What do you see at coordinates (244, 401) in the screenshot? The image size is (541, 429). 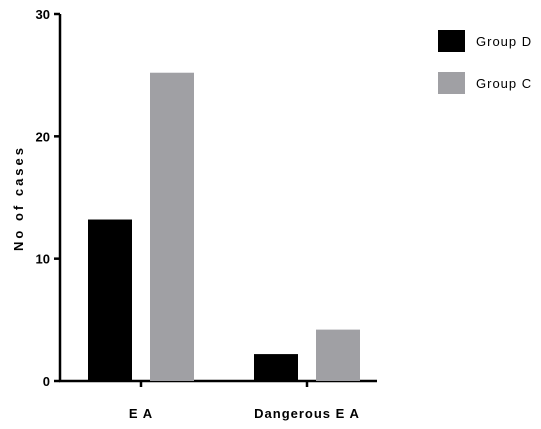 I see `category-labels: E A Dangerous E A` at bounding box center [244, 401].